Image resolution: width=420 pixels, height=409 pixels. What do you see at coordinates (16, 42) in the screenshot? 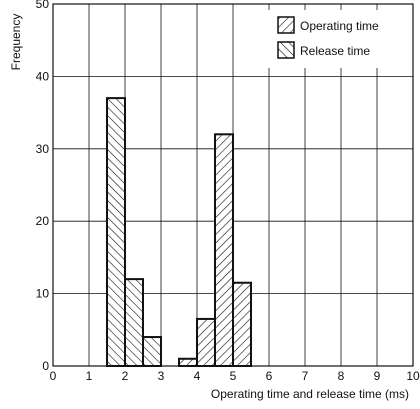
I see `y-axis-title: Frequency` at bounding box center [16, 42].